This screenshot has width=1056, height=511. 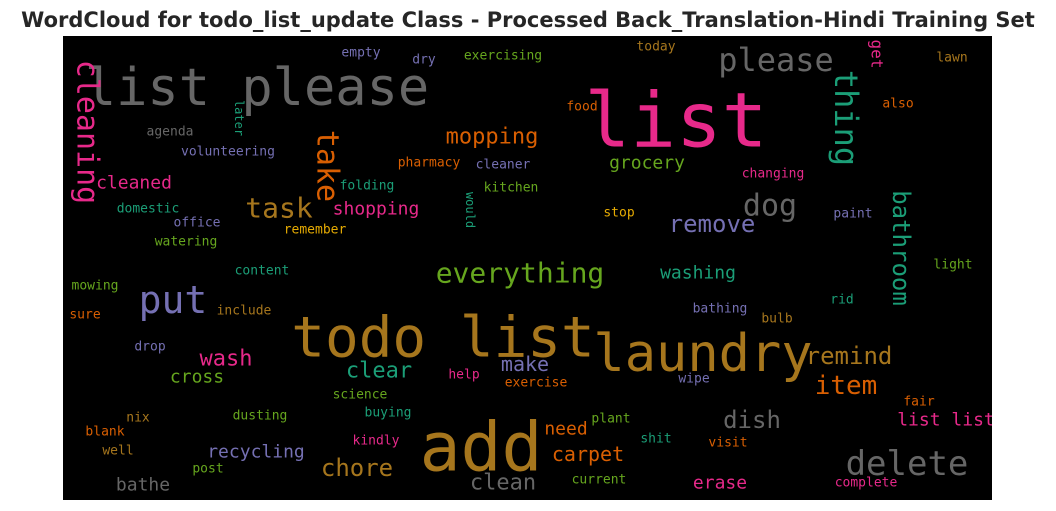 What do you see at coordinates (360, 53) in the screenshot?
I see `word-empty: empty` at bounding box center [360, 53].